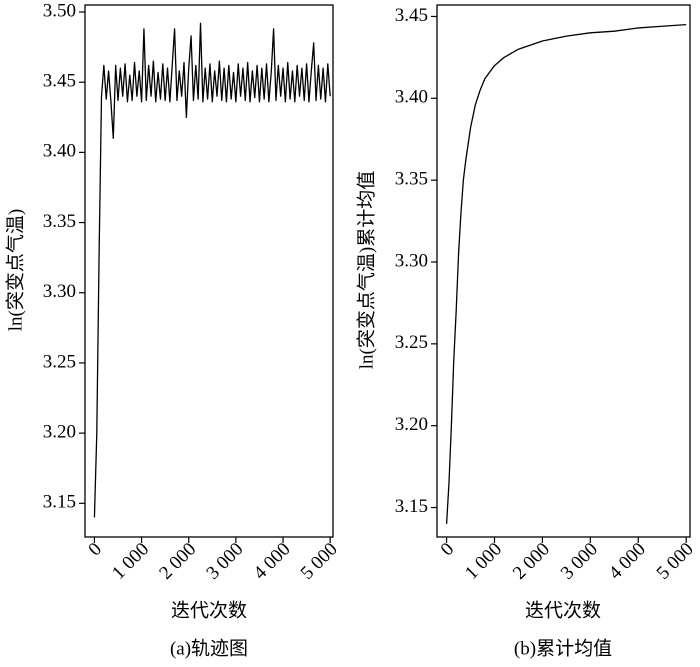 The height and width of the screenshot is (667, 700). What do you see at coordinates (209, 648) in the screenshot?
I see `caption: (a)轨迹图` at bounding box center [209, 648].